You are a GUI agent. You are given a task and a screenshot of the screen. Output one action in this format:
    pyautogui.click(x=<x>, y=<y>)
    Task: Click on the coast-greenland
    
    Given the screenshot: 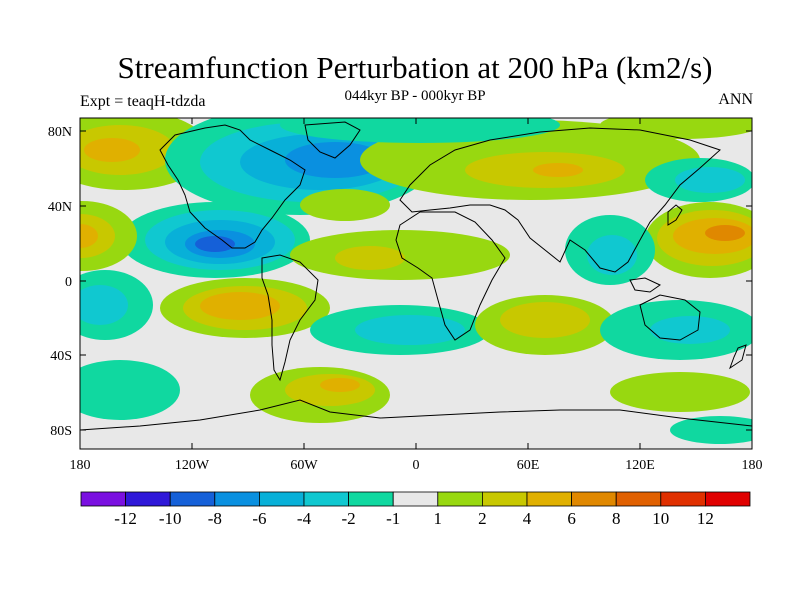 What is the action you would take?
    pyautogui.click(x=332, y=140)
    